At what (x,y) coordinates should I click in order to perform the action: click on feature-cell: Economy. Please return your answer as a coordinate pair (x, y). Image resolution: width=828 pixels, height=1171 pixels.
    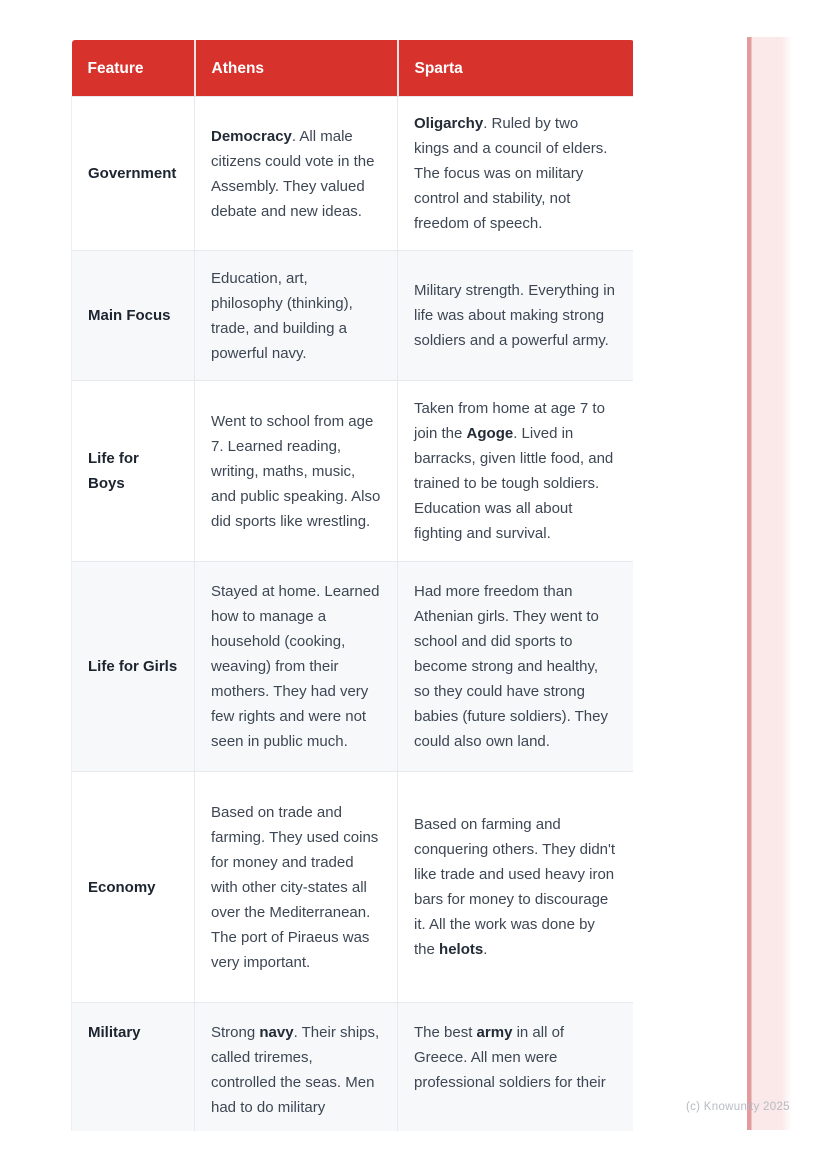
    Looking at the image, I should click on (133, 887).